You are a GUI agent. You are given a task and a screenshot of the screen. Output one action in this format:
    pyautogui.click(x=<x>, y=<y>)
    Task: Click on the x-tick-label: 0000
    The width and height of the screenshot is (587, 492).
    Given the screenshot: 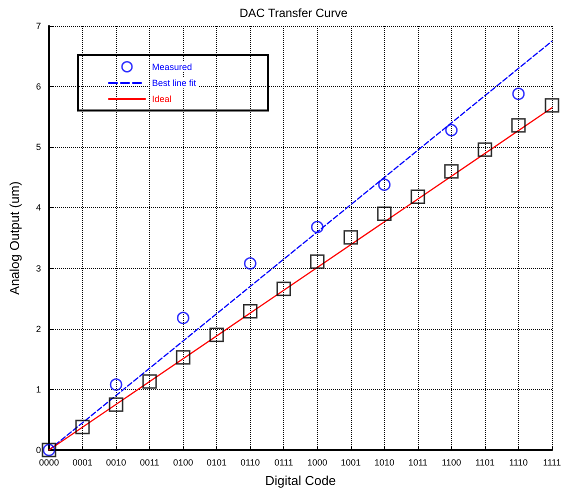 What is the action you would take?
    pyautogui.click(x=49, y=463)
    